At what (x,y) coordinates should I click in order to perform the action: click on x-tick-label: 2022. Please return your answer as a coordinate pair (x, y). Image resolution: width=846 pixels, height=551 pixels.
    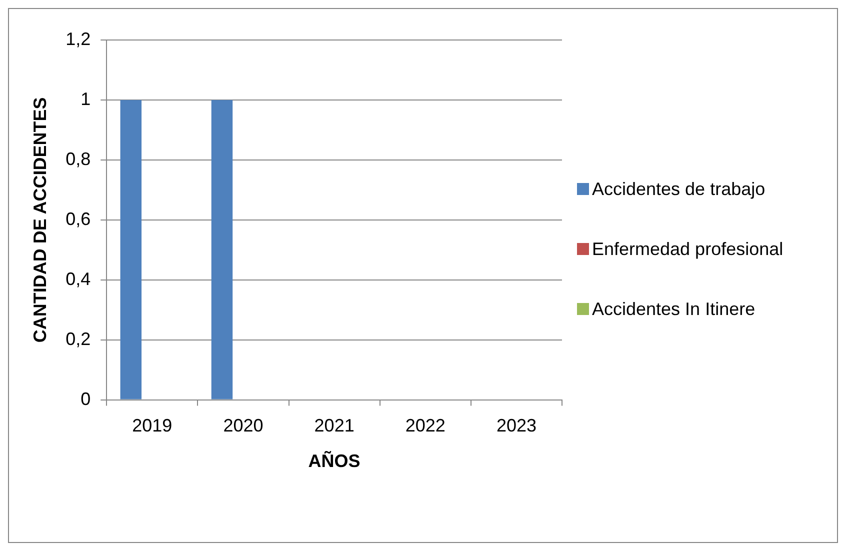
    Looking at the image, I should click on (425, 426).